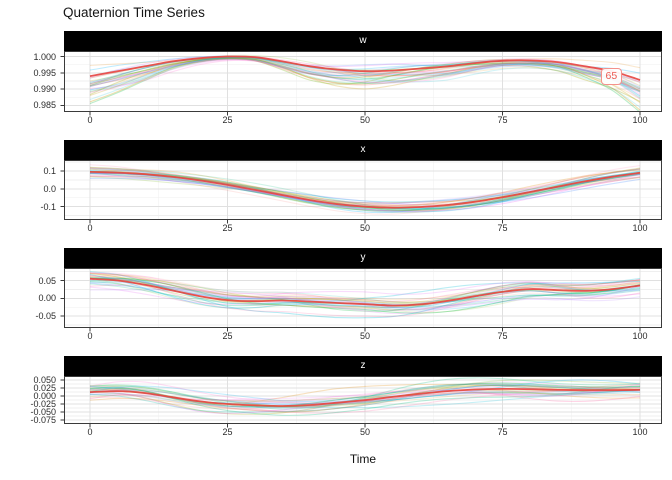 The image size is (672, 480). What do you see at coordinates (44, 56) in the screenshot?
I see `y-tick-label: 1.000` at bounding box center [44, 56].